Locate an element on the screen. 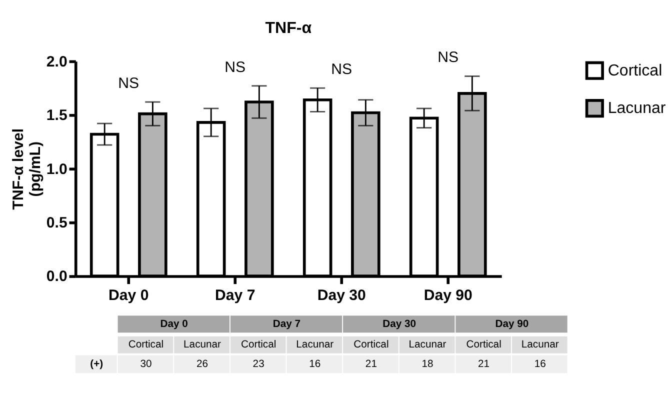 The height and width of the screenshot is (393, 671). text: Day 0 is located at coordinates (174, 324).